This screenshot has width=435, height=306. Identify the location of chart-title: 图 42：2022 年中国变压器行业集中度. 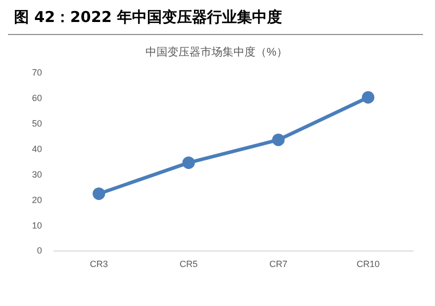
(148, 17).